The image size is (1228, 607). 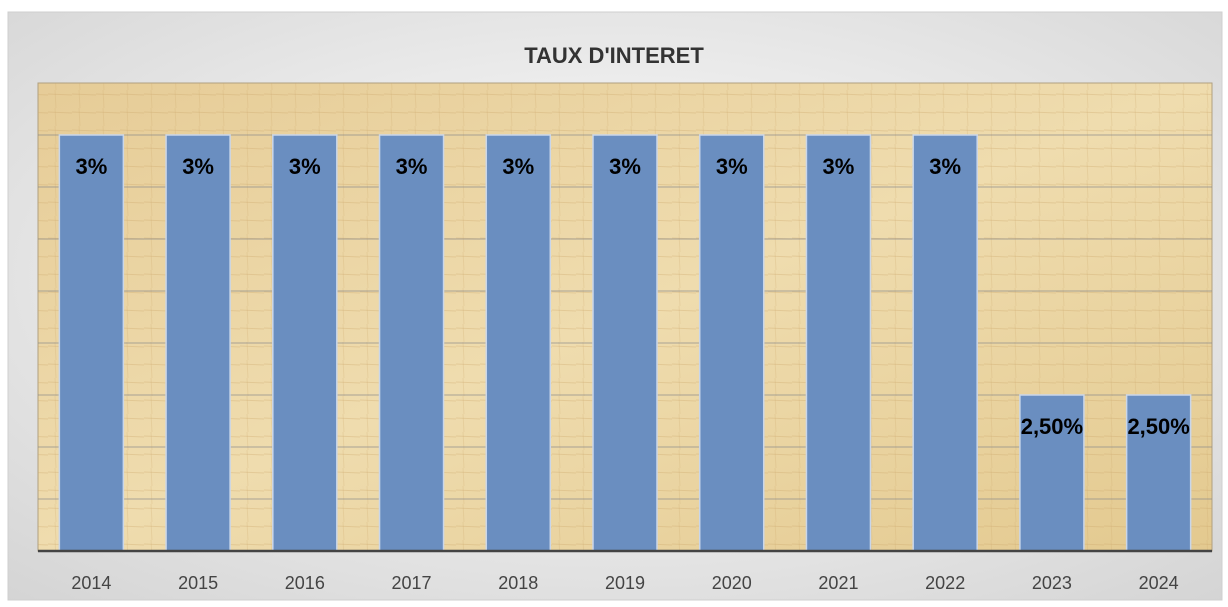 What do you see at coordinates (518, 583) in the screenshot?
I see `x-tick-label: 2018` at bounding box center [518, 583].